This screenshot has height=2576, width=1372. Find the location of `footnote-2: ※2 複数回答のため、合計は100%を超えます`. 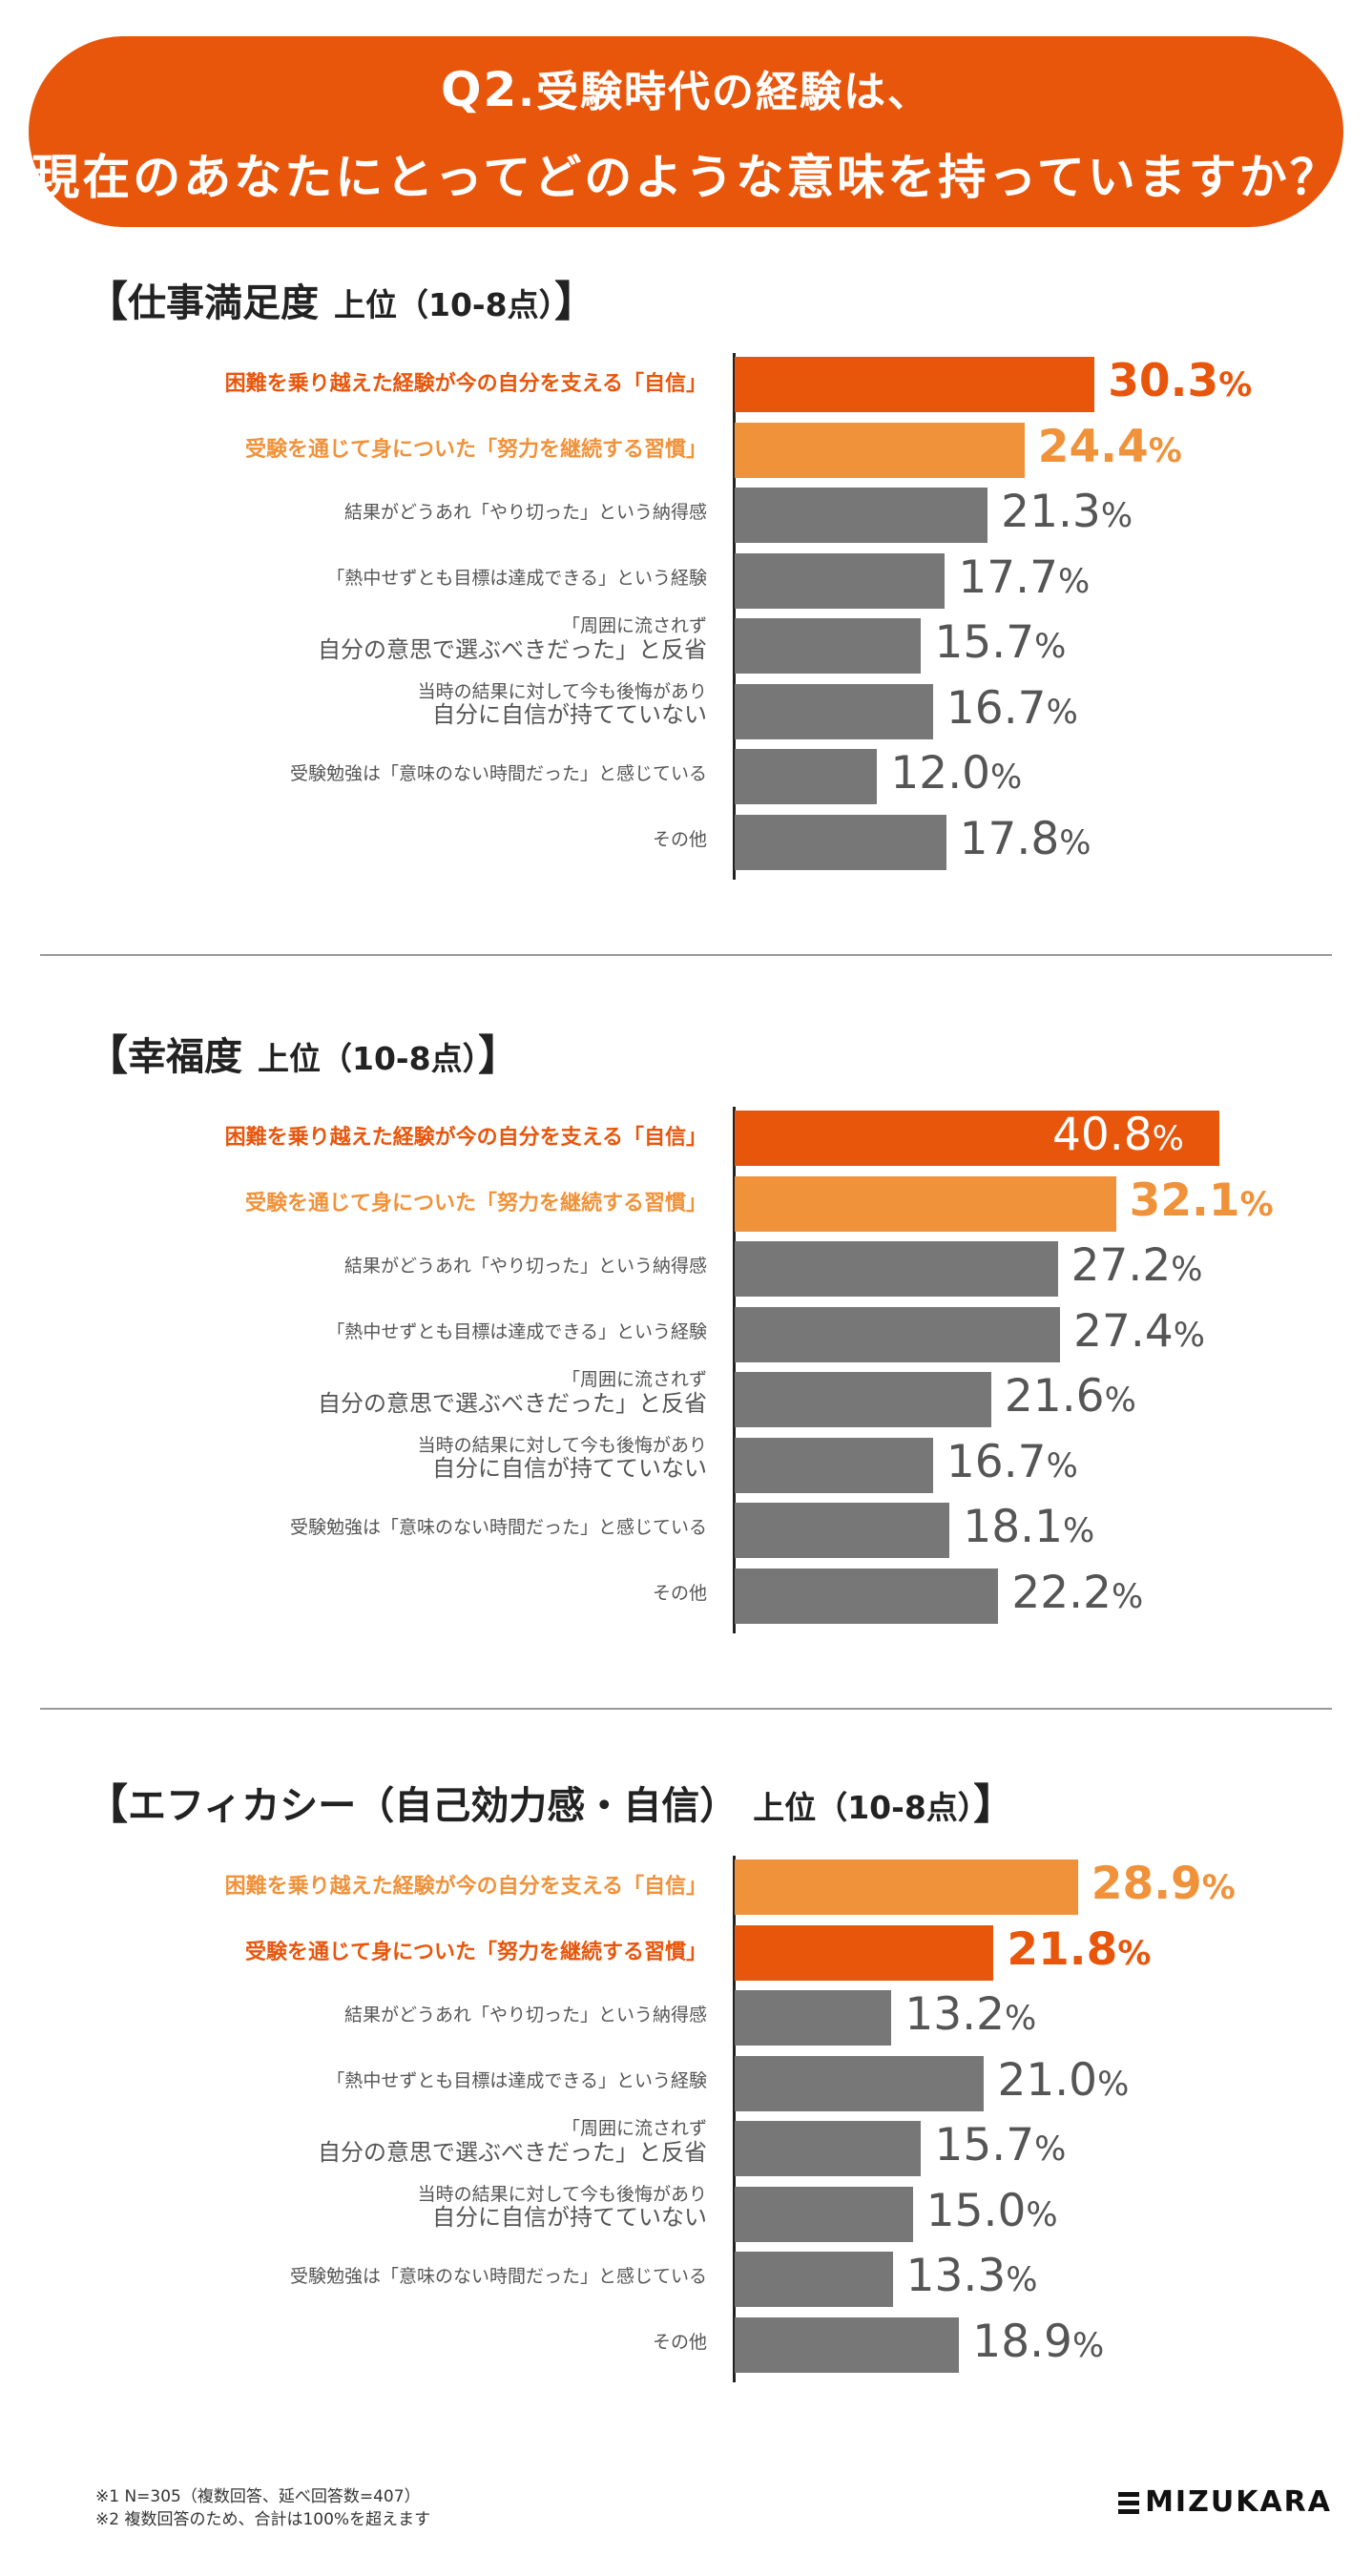

footnote-2: ※2 複数回答のため、合計は100%を超えます is located at coordinates (263, 2519).